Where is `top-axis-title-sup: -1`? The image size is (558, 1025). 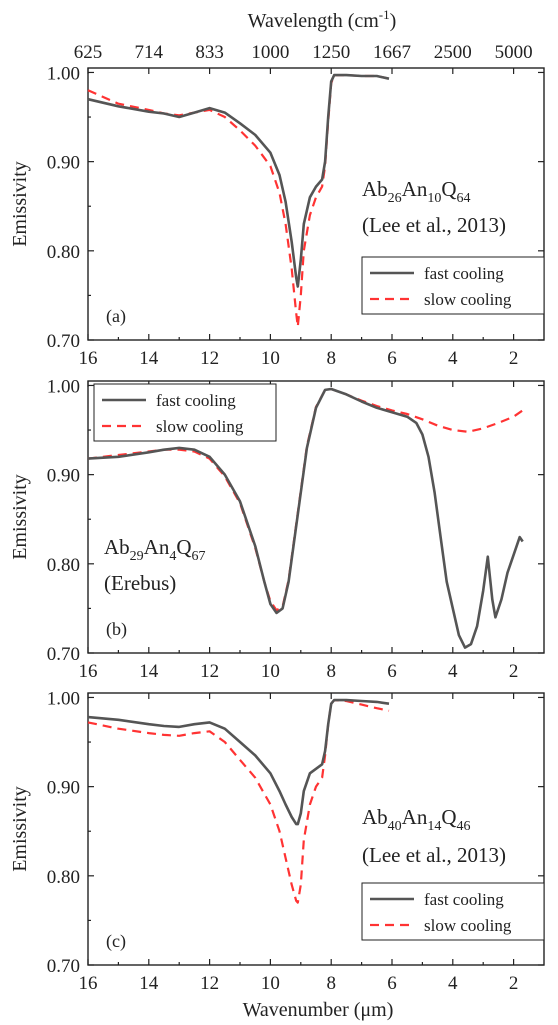 top-axis-title-sup: -1 is located at coordinates (384, 14).